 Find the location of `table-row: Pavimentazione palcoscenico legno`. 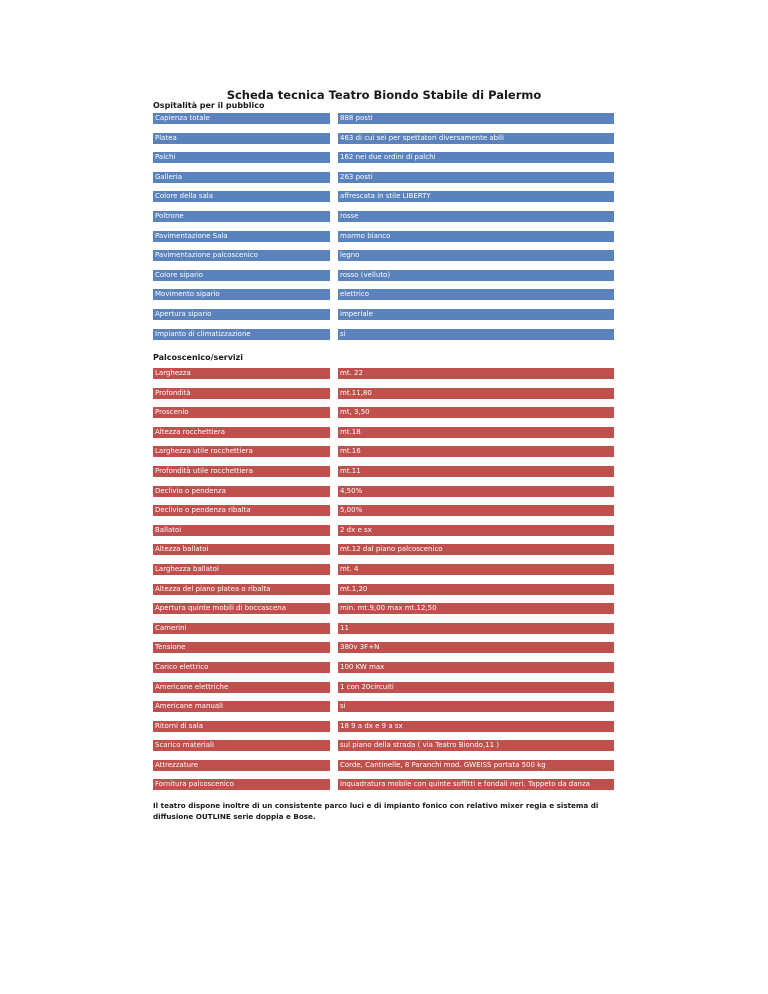

table-row: Pavimentazione palcoscenico legno is located at coordinates (383, 256).